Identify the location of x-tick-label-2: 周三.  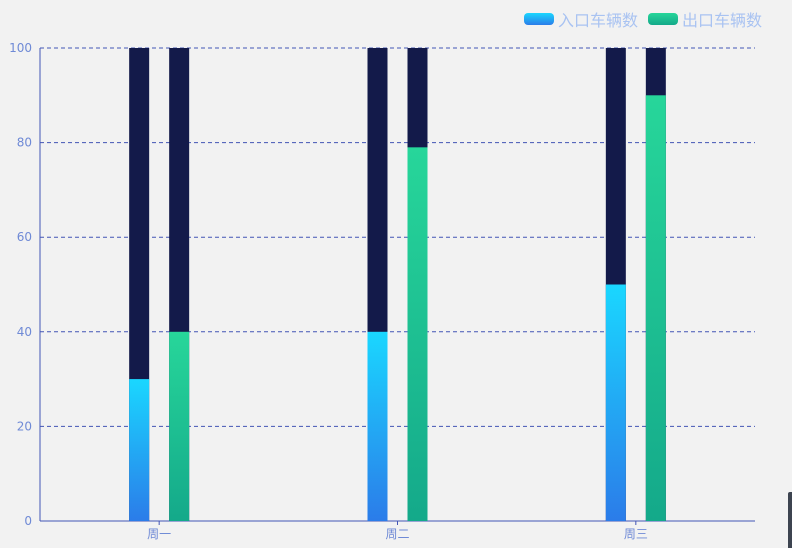
(636, 534).